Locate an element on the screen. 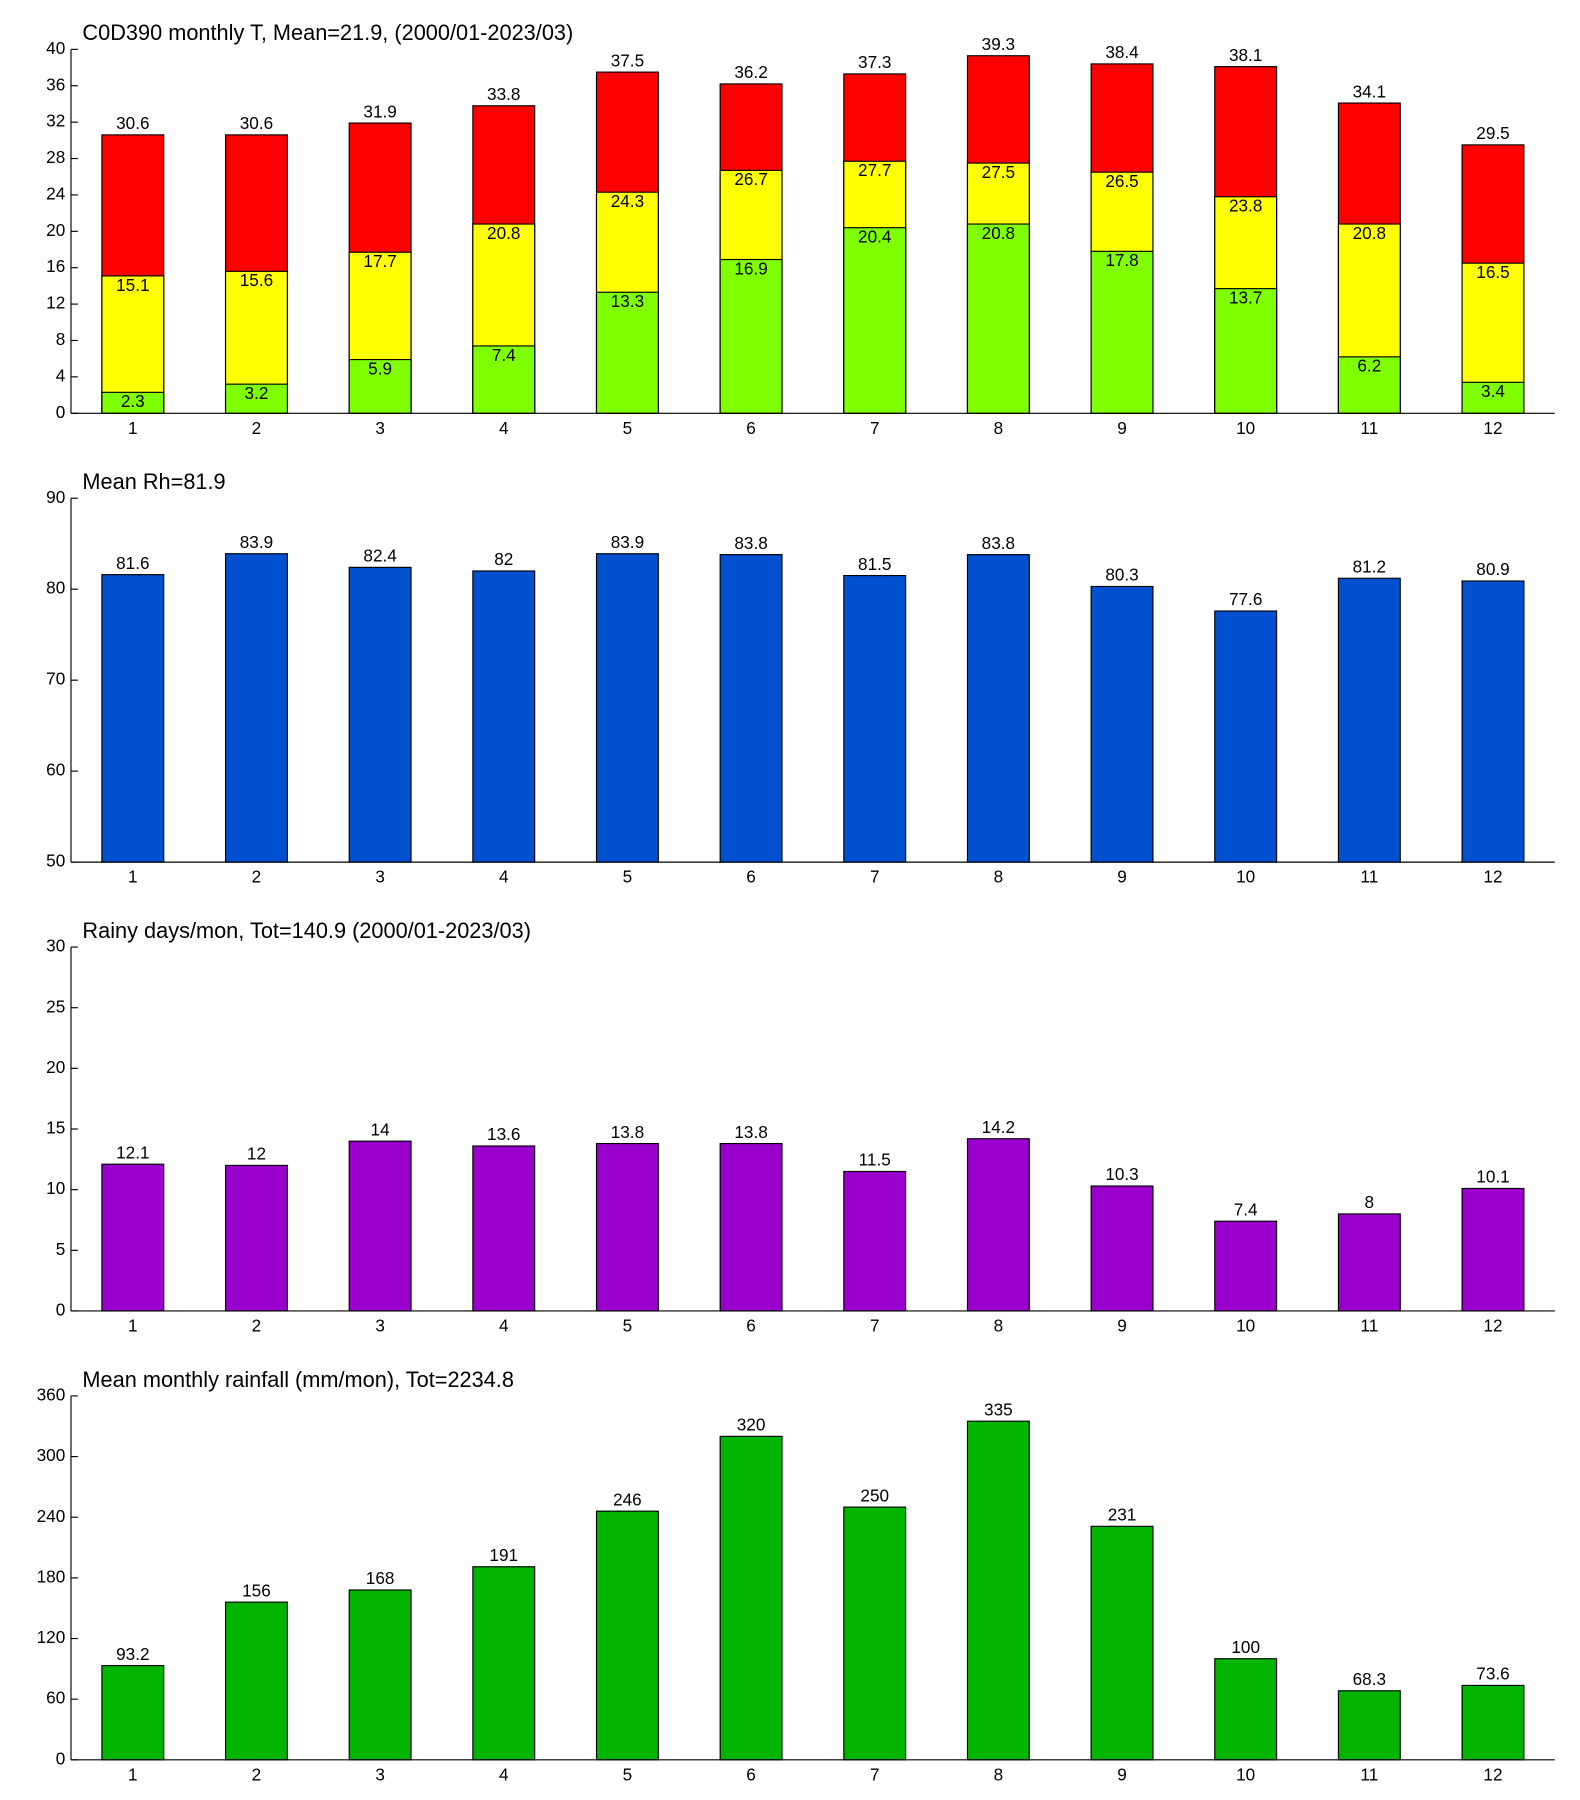 Image resolution: width=1580 pixels, height=1800 pixels. y-tick-label: 4 is located at coordinates (61, 375).